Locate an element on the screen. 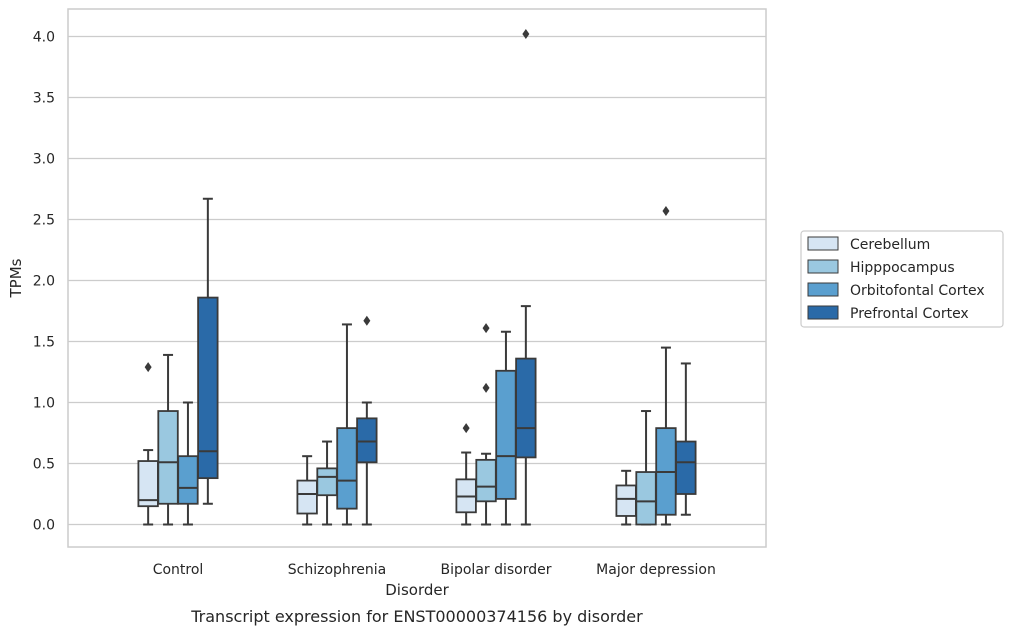 Image resolution: width=1014 pixels, height=634 pixels. x-axis-title: Disorder is located at coordinates (417, 590).